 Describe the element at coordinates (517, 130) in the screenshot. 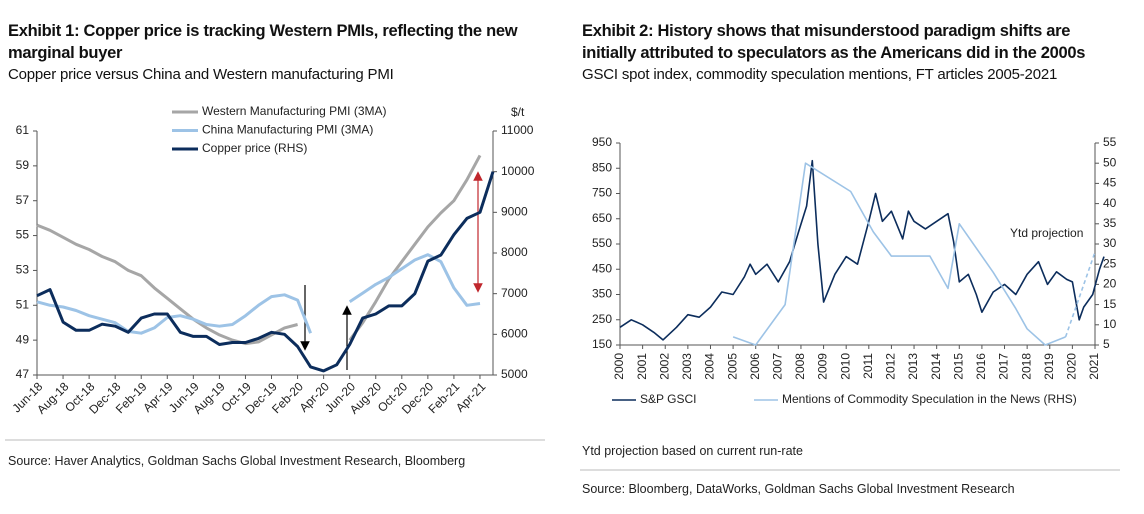

I see `y2-tick-label: 11000` at that location.